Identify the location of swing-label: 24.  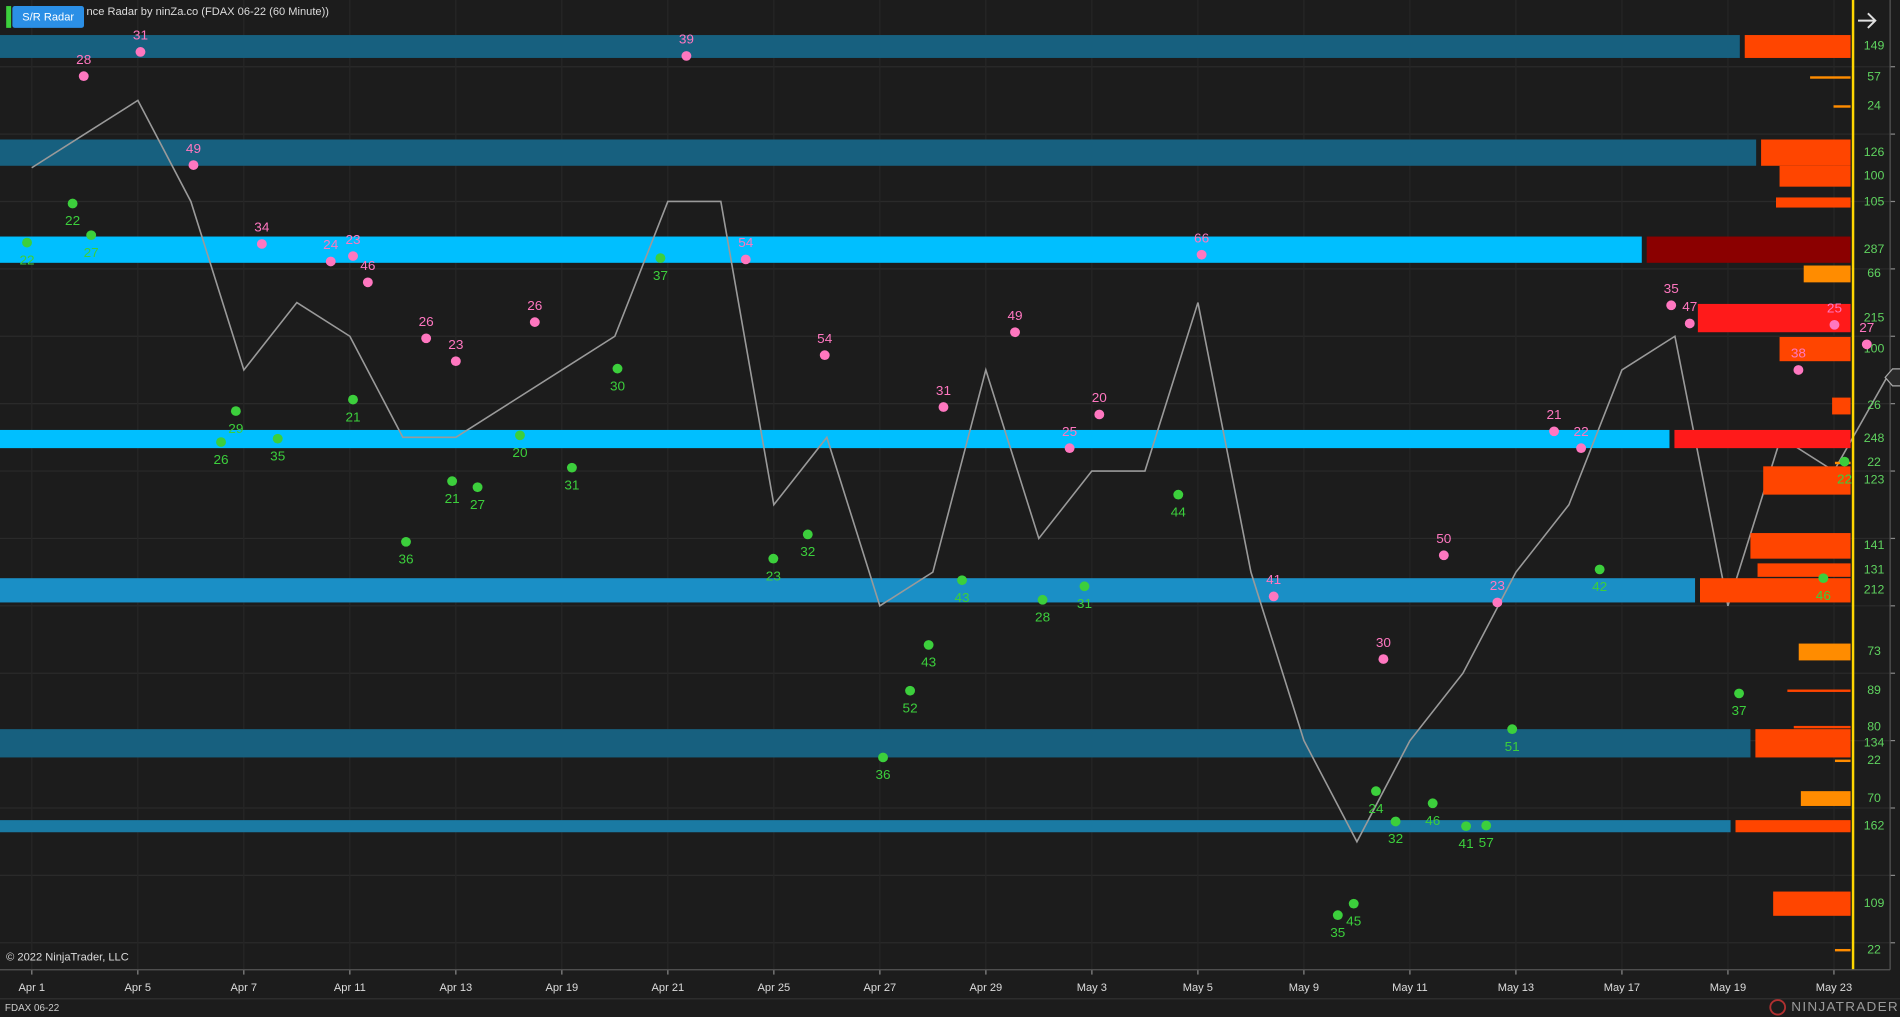
(1376, 808).